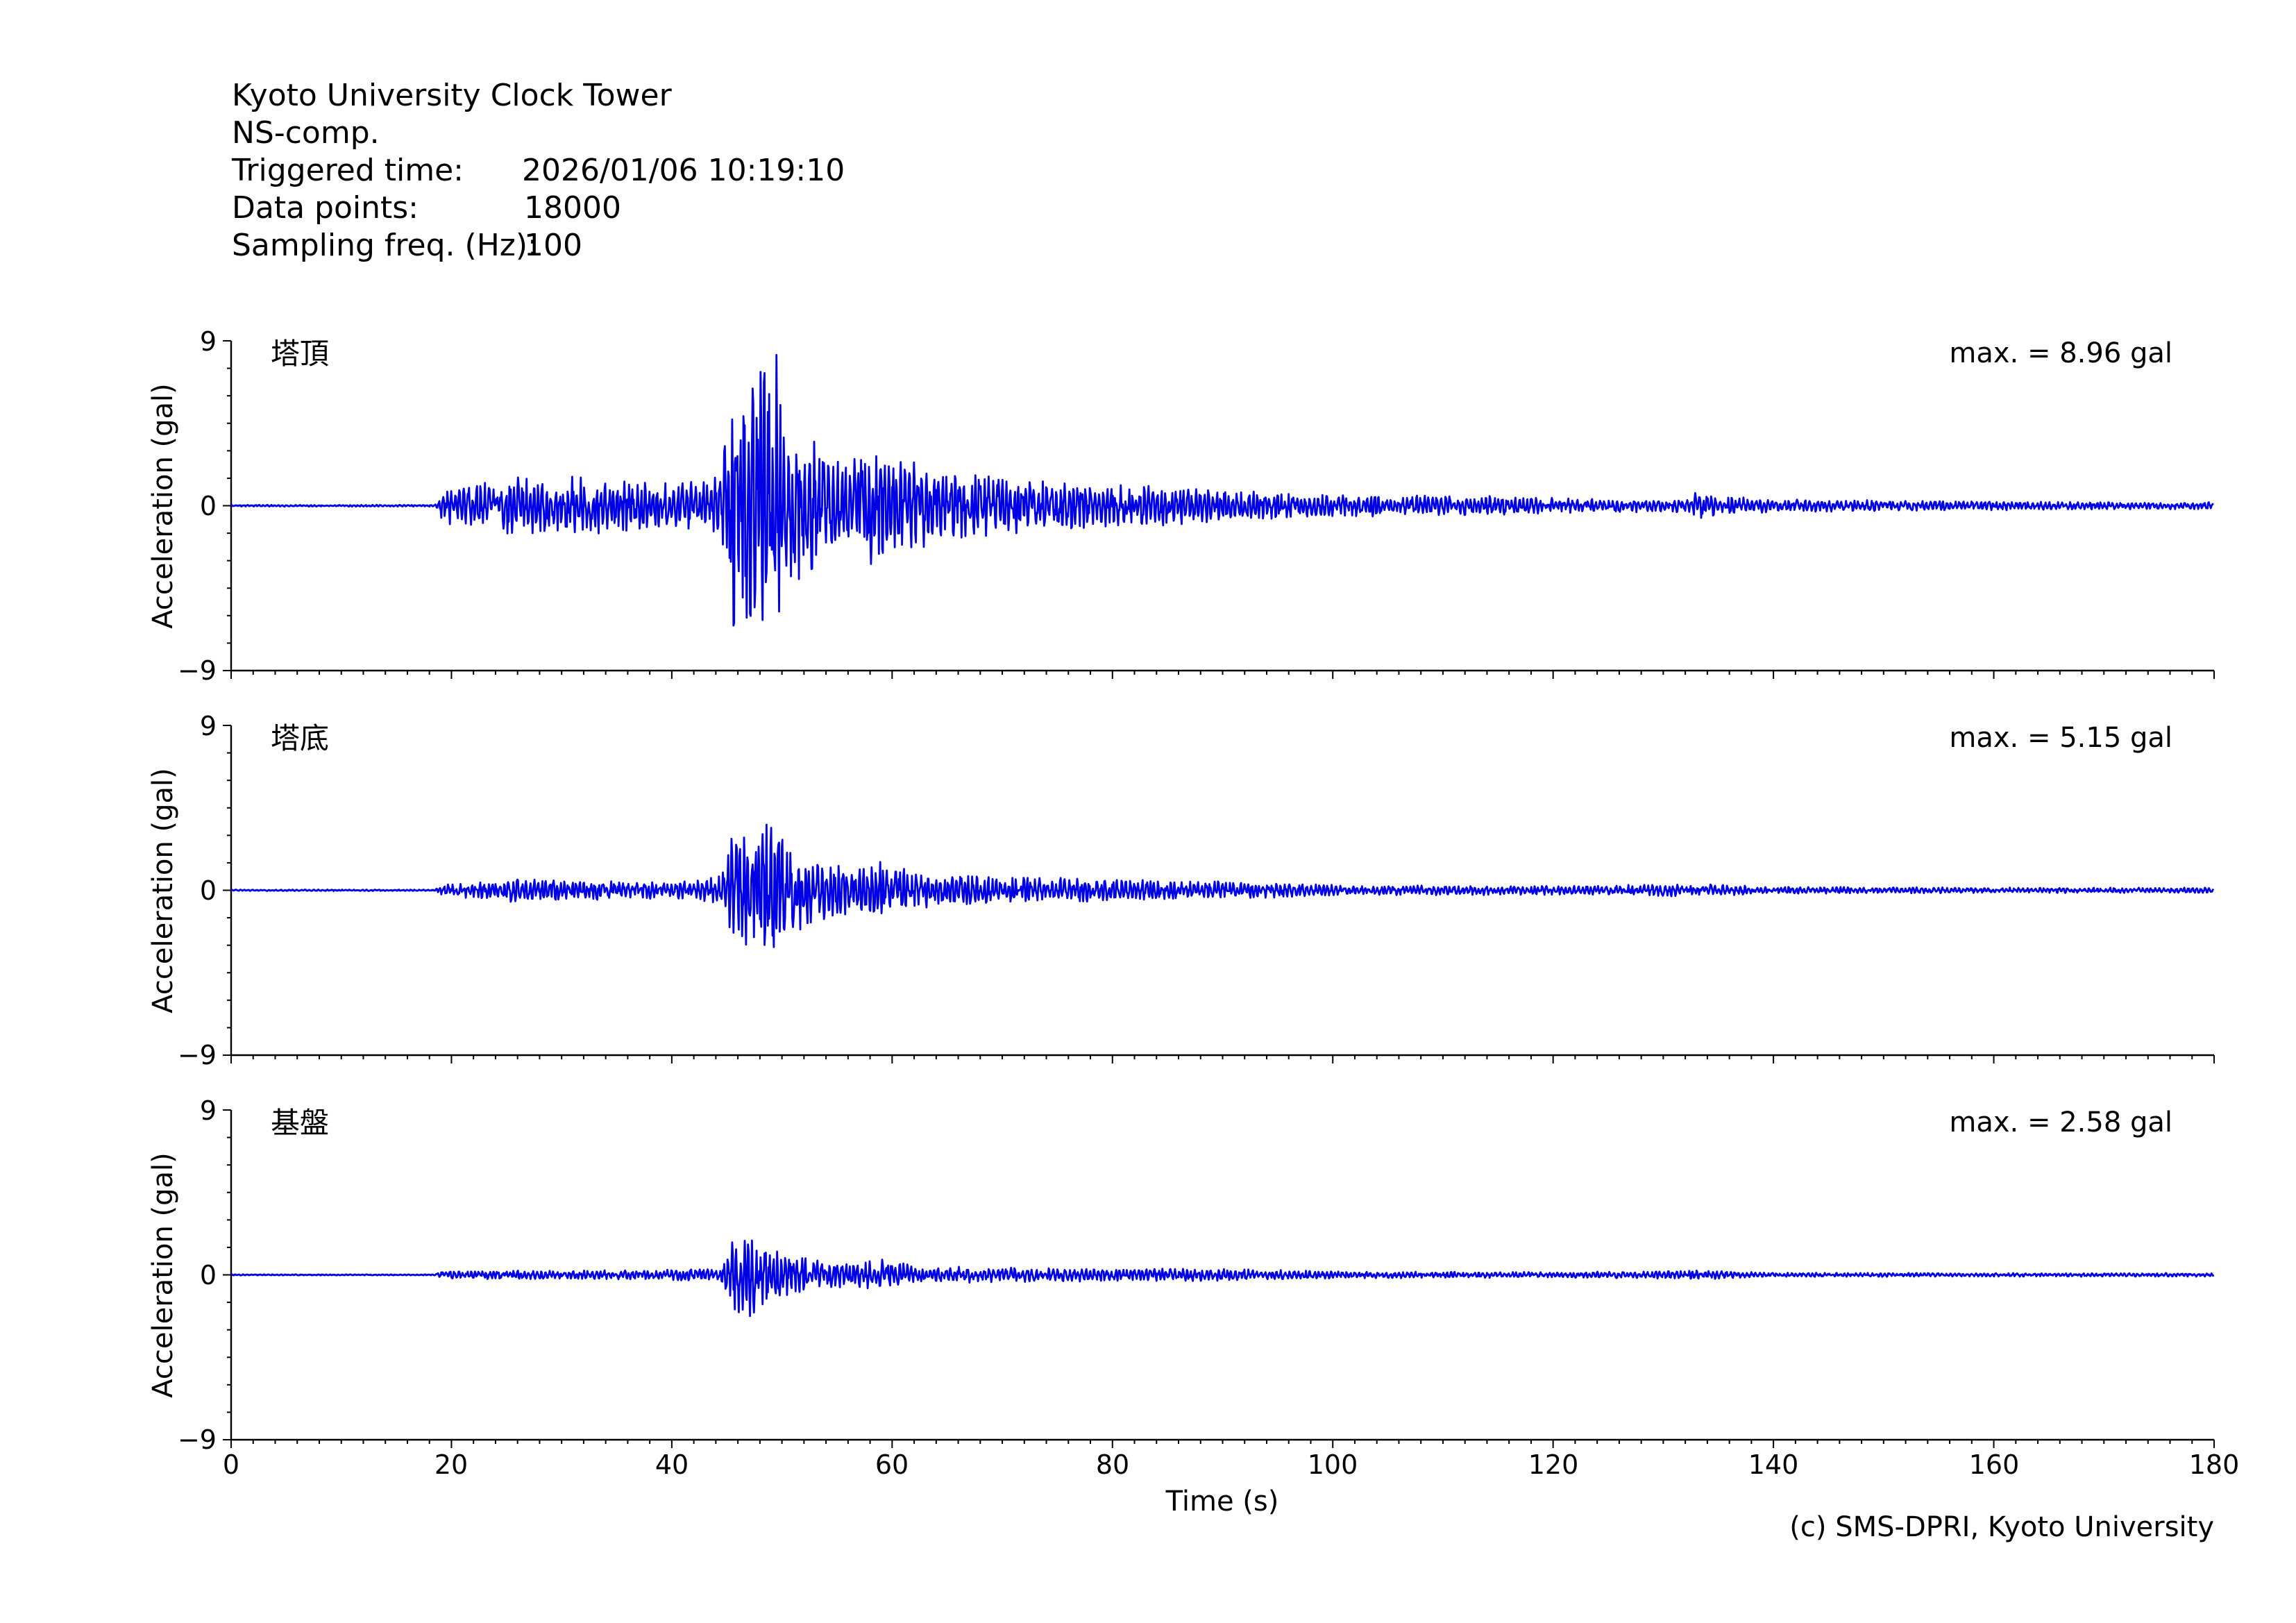  What do you see at coordinates (573, 208) in the screenshot?
I see `data-points-value: 18000` at bounding box center [573, 208].